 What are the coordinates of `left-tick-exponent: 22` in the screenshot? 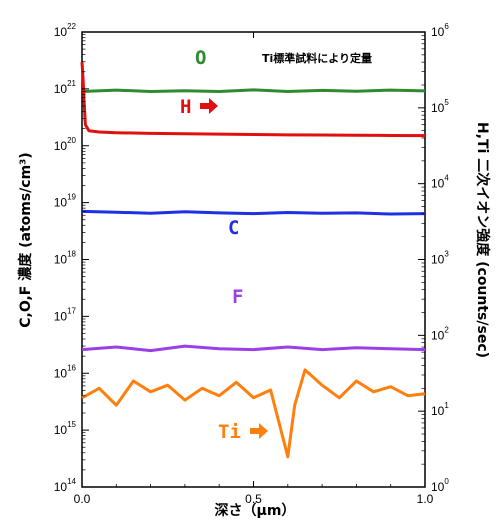 It's located at (71, 26).